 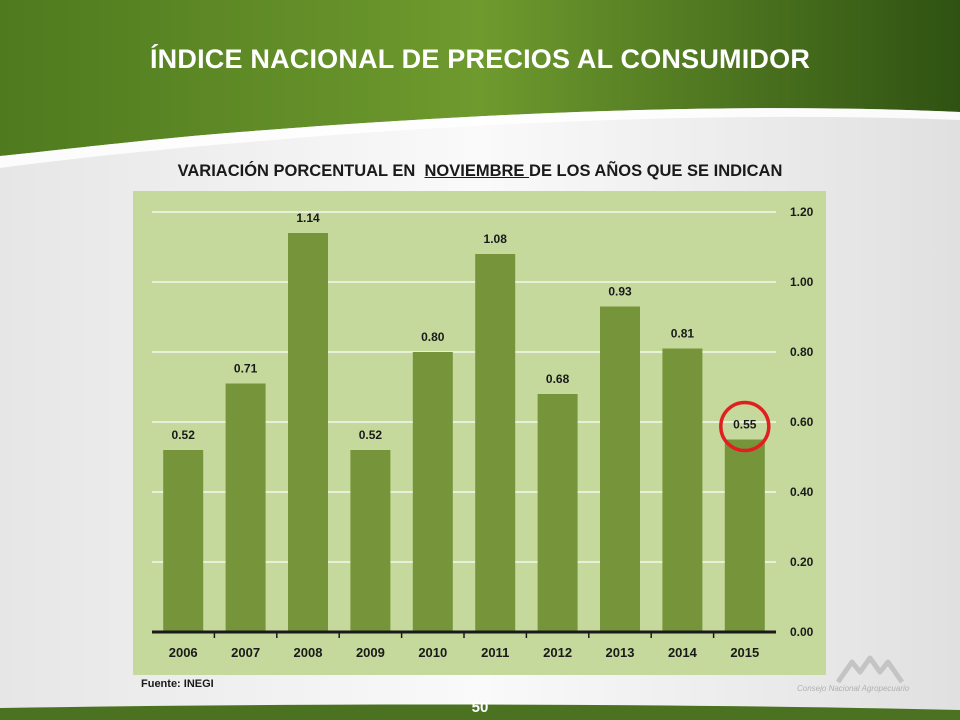 I want to click on x-tick-label: 2014, so click(x=683, y=652).